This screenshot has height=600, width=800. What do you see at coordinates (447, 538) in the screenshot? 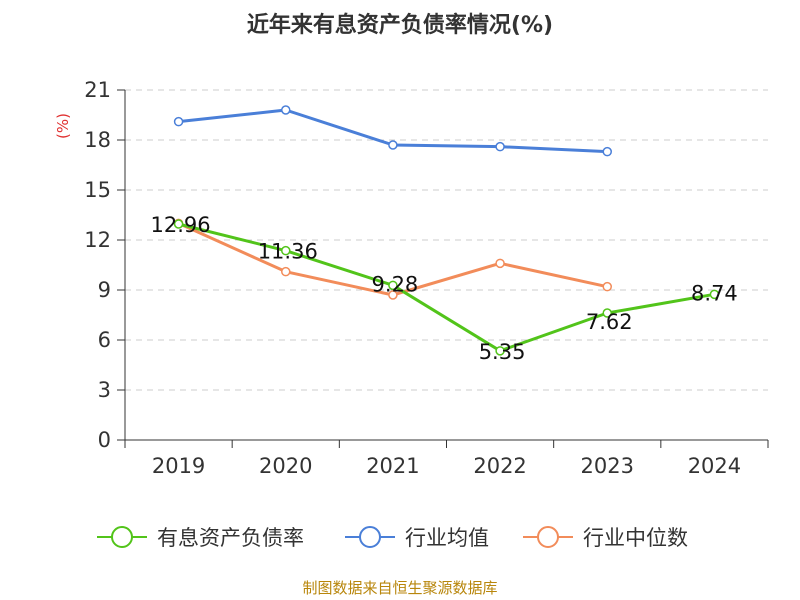
I see `legend-label: 行业均值` at bounding box center [447, 538].